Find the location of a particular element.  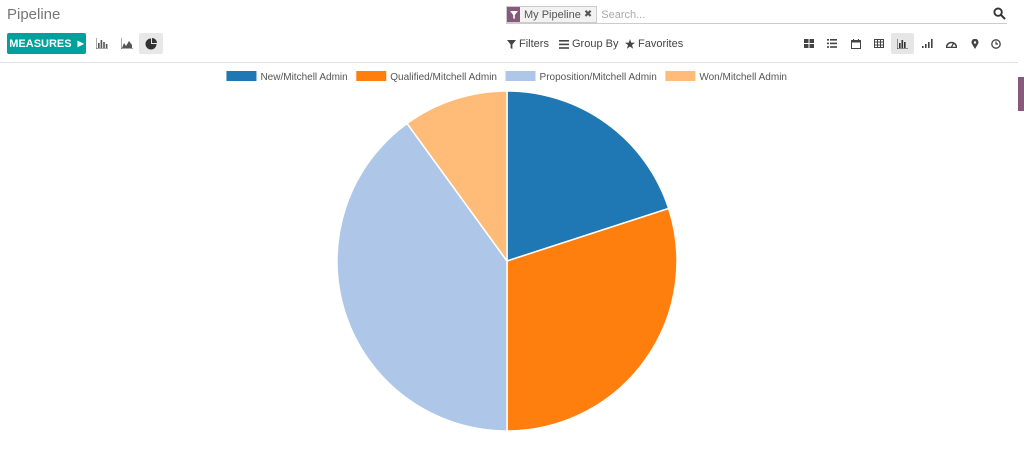

calendar-view-button is located at coordinates (855, 43).